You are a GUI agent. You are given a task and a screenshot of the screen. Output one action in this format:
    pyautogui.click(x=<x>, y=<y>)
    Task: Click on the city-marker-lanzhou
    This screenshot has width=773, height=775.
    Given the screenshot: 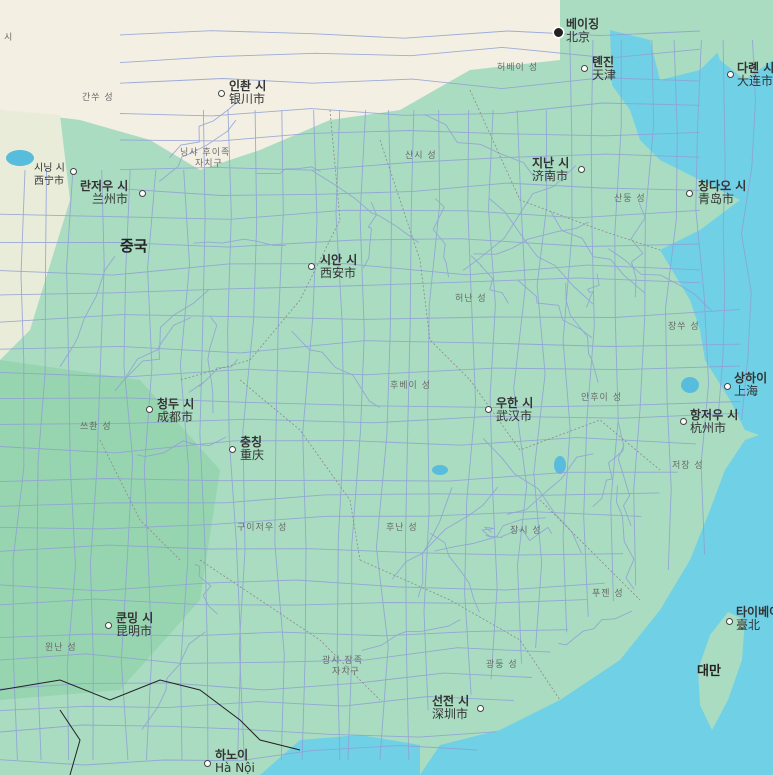 What is the action you would take?
    pyautogui.click(x=142, y=193)
    